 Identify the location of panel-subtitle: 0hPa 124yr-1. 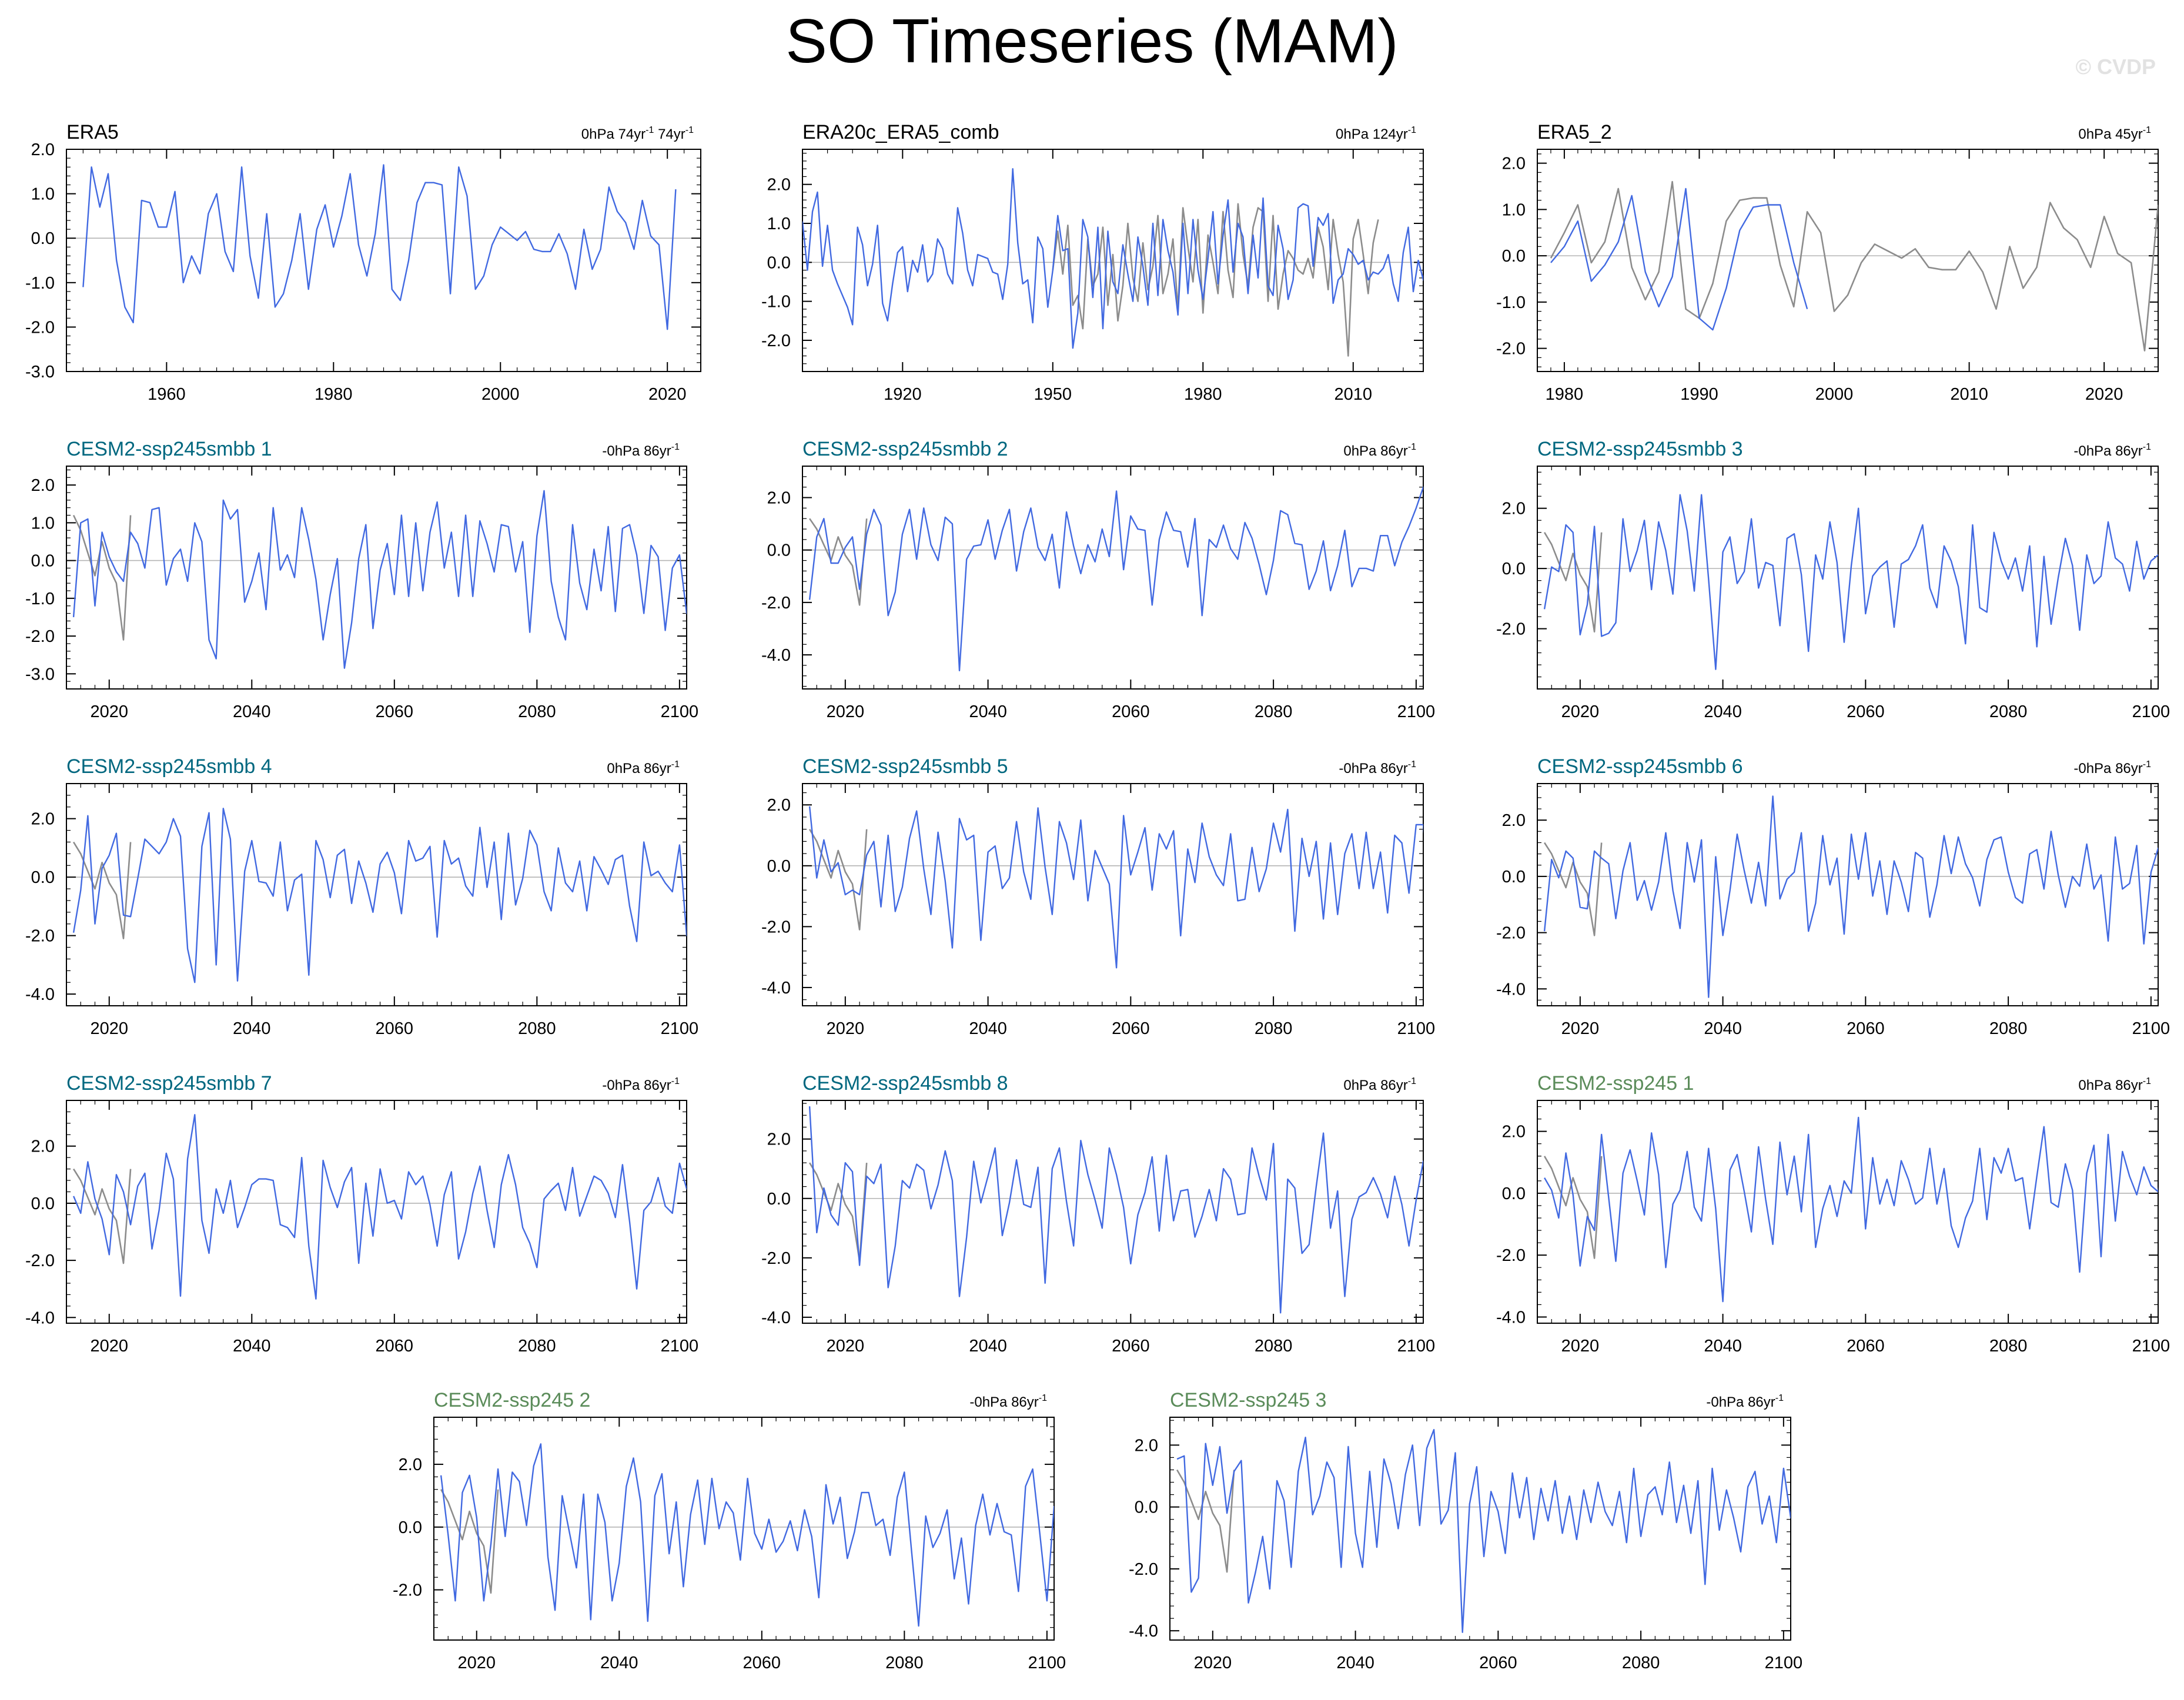
(1376, 133).